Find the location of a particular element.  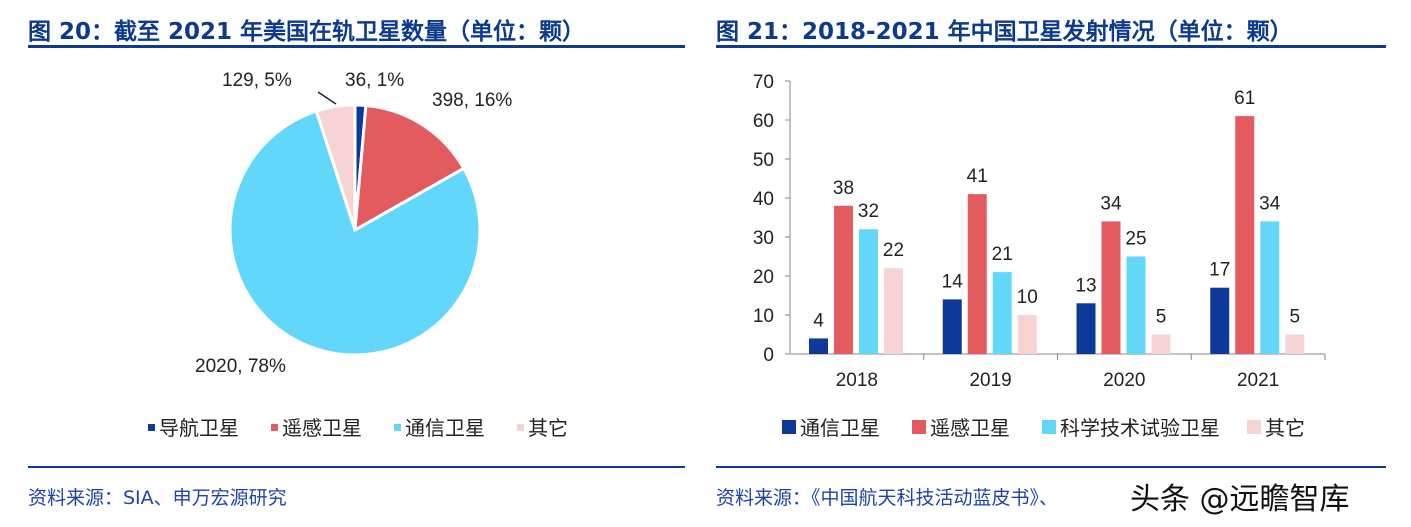

bar-value-label: 38 is located at coordinates (843, 188).